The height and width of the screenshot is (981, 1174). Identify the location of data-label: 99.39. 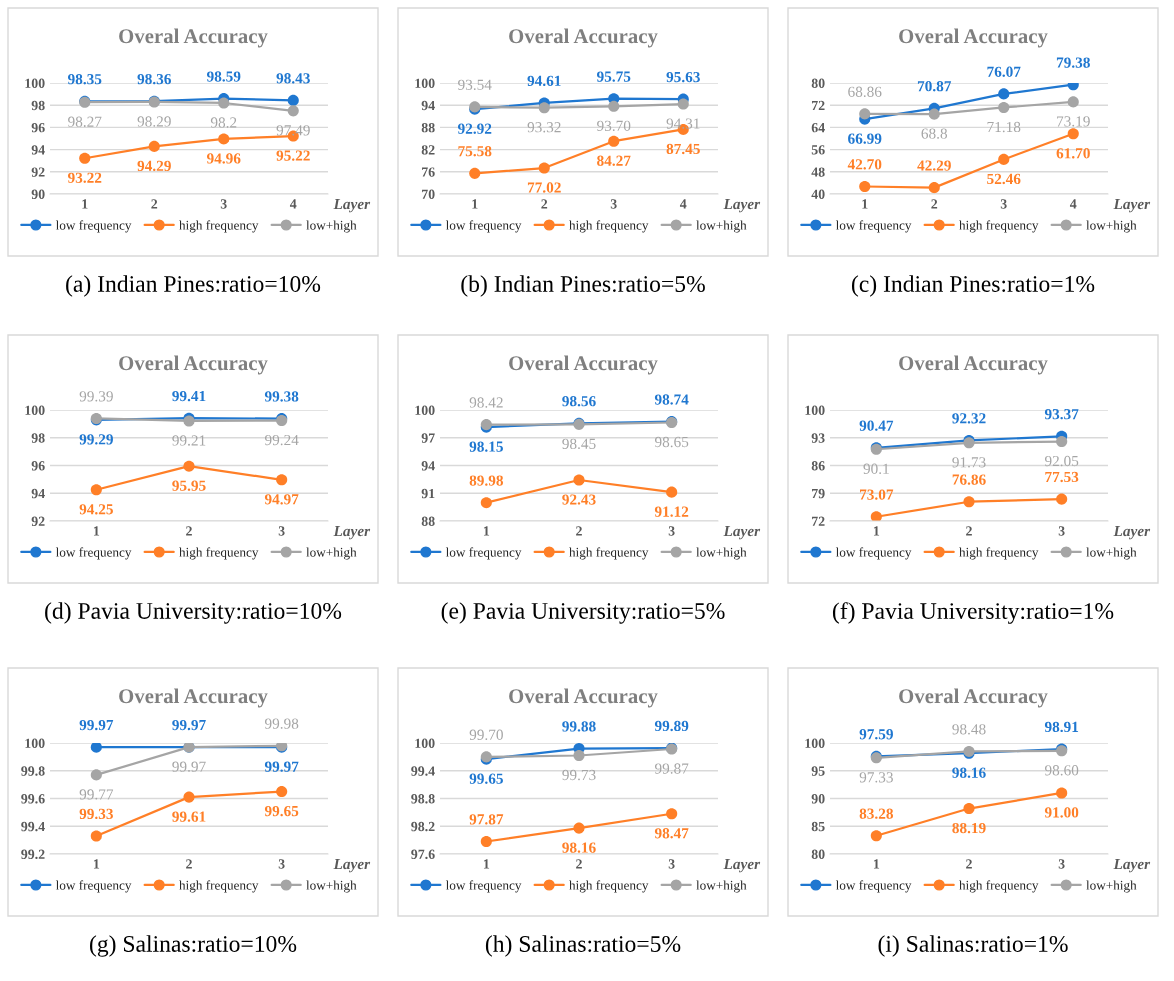
(96, 396).